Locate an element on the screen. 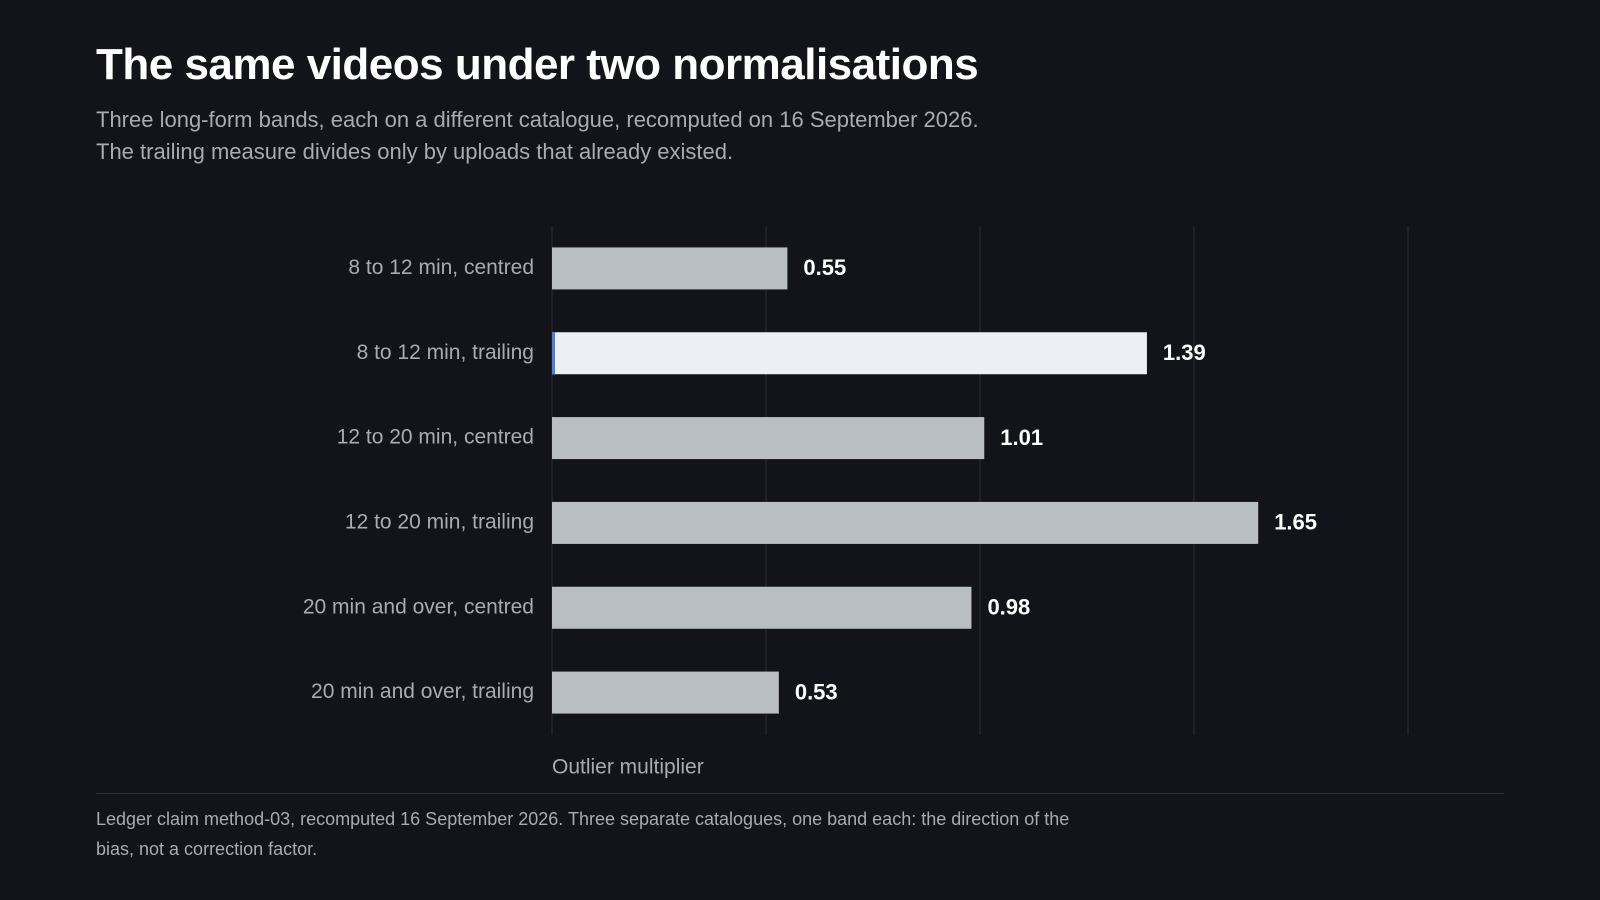 The width and height of the screenshot is (1600, 900). y-tick-label: 12 to 20 min, centred is located at coordinates (435, 437).